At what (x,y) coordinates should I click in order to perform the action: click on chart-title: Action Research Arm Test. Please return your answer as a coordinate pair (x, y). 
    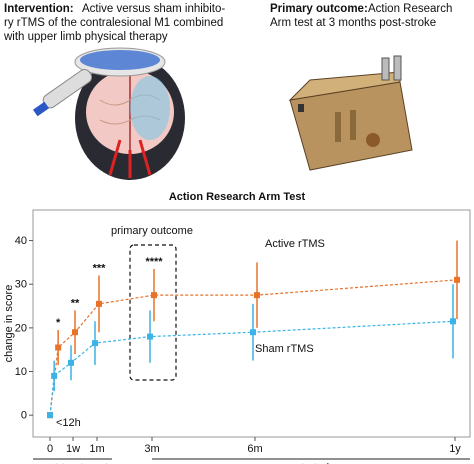
    Looking at the image, I should click on (237, 197).